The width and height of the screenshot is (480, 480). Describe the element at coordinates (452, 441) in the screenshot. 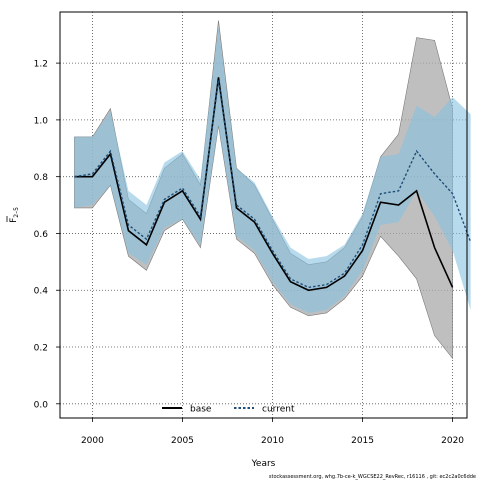

I see `x-tick-label-4: 2020` at that location.